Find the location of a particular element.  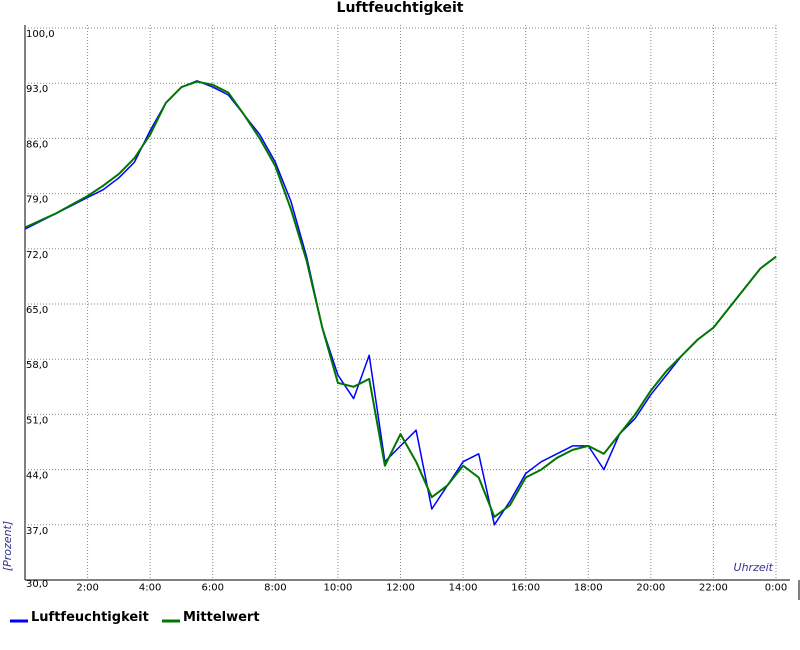

y-tick-label: 79,0 is located at coordinates (37, 200).